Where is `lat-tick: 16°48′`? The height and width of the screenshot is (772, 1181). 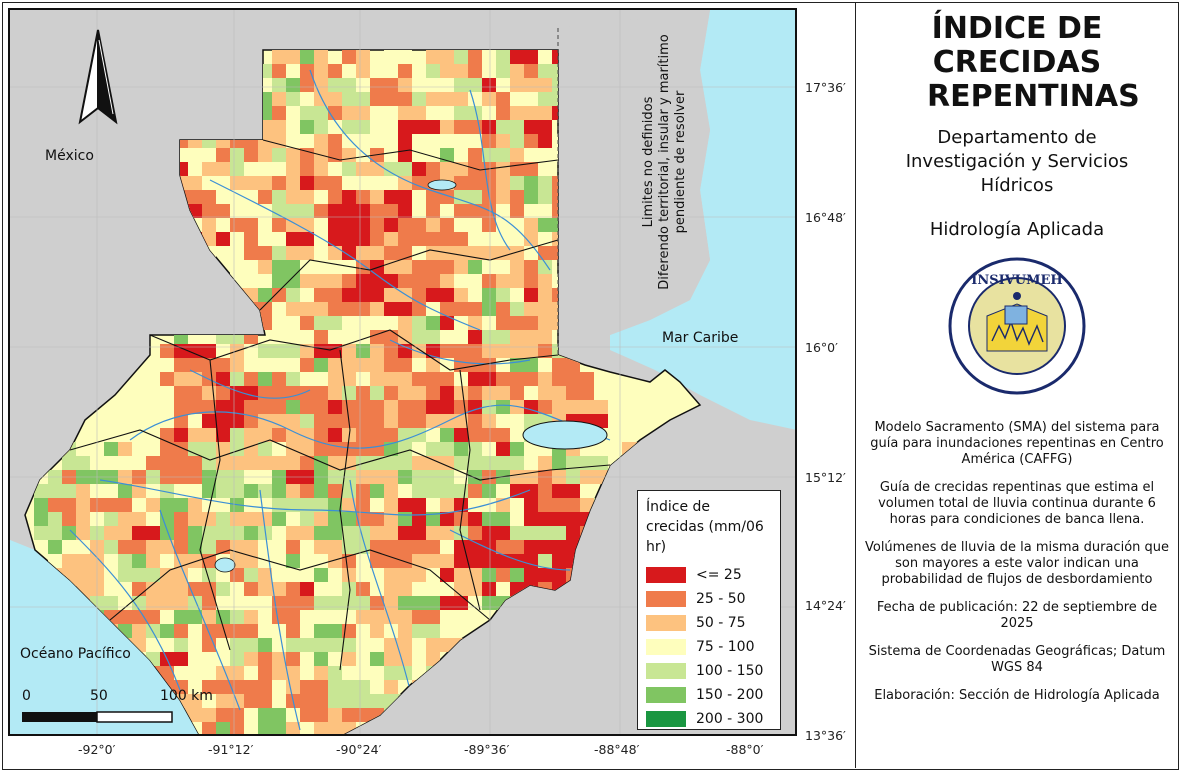 lat-tick: 16°48′ is located at coordinates (825, 217).